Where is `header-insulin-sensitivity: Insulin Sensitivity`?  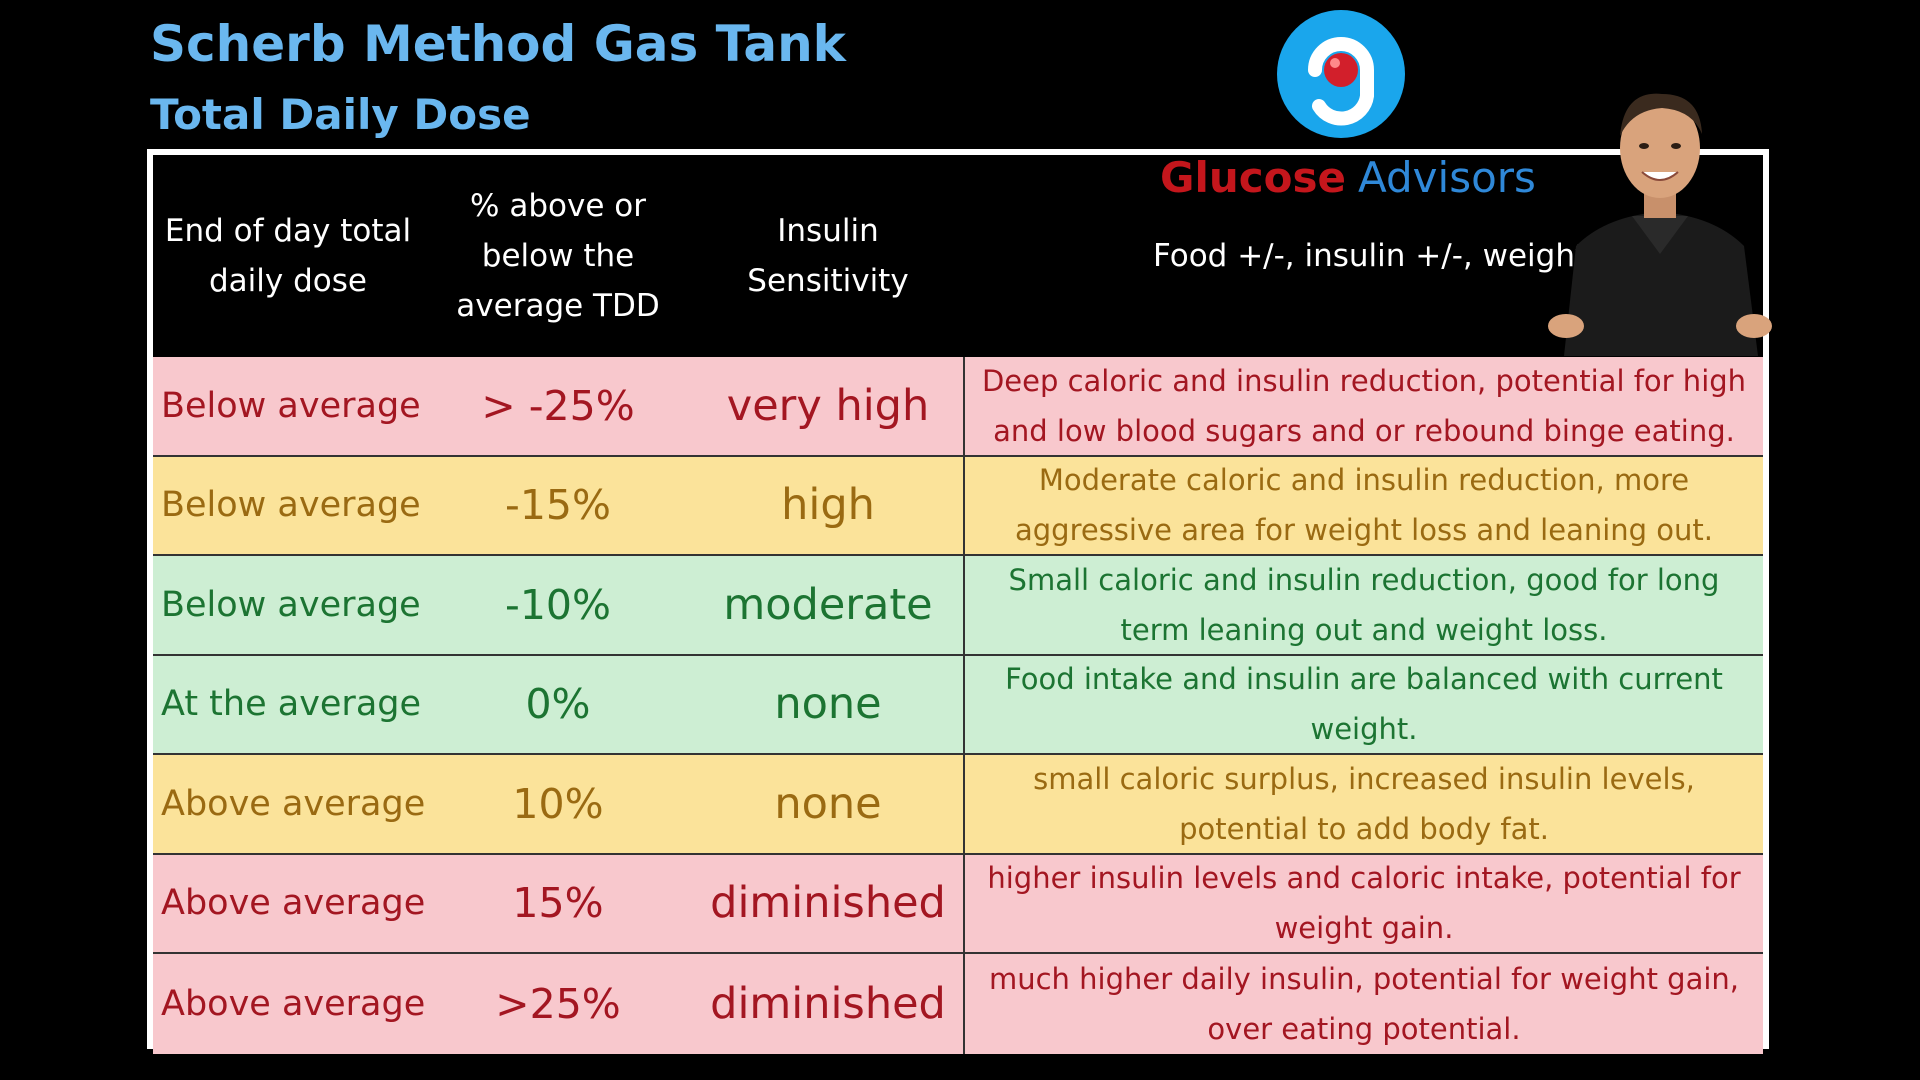 header-insulin-sensitivity: Insulin Sensitivity is located at coordinates (828, 256).